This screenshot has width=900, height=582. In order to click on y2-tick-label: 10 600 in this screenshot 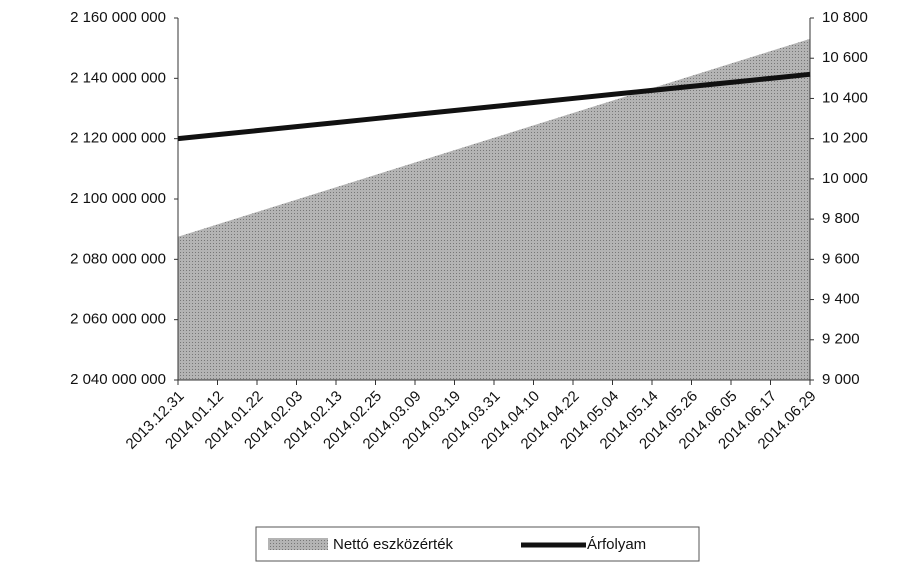, I will do `click(845, 57)`.